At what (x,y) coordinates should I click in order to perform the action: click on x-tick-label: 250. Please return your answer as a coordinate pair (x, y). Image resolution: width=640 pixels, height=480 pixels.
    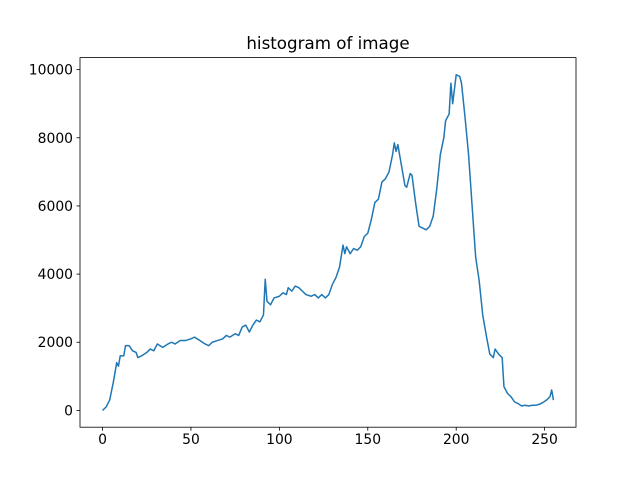
    Looking at the image, I should click on (544, 440).